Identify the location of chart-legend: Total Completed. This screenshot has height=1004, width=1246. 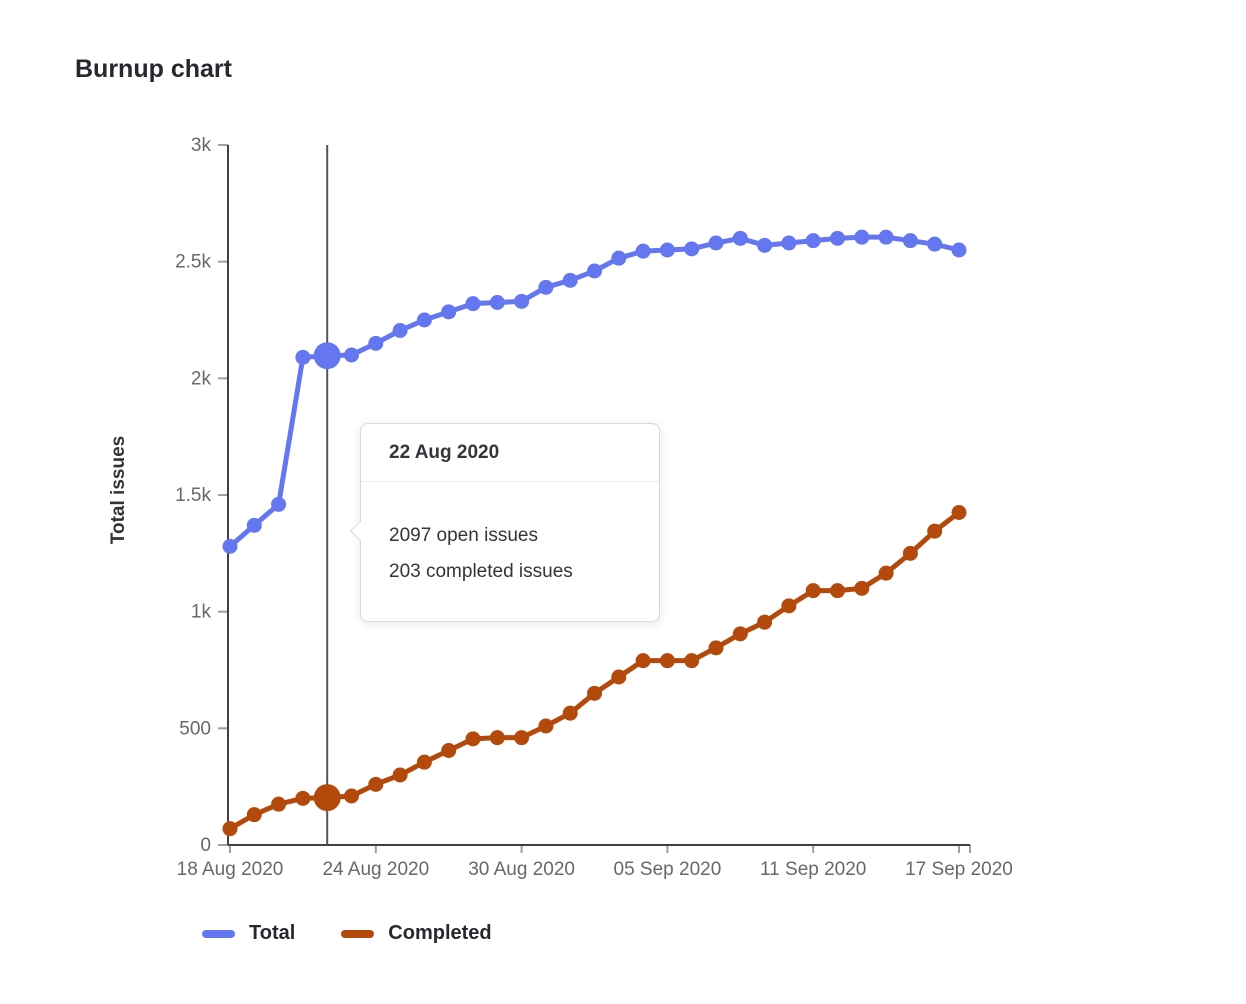
(347, 933).